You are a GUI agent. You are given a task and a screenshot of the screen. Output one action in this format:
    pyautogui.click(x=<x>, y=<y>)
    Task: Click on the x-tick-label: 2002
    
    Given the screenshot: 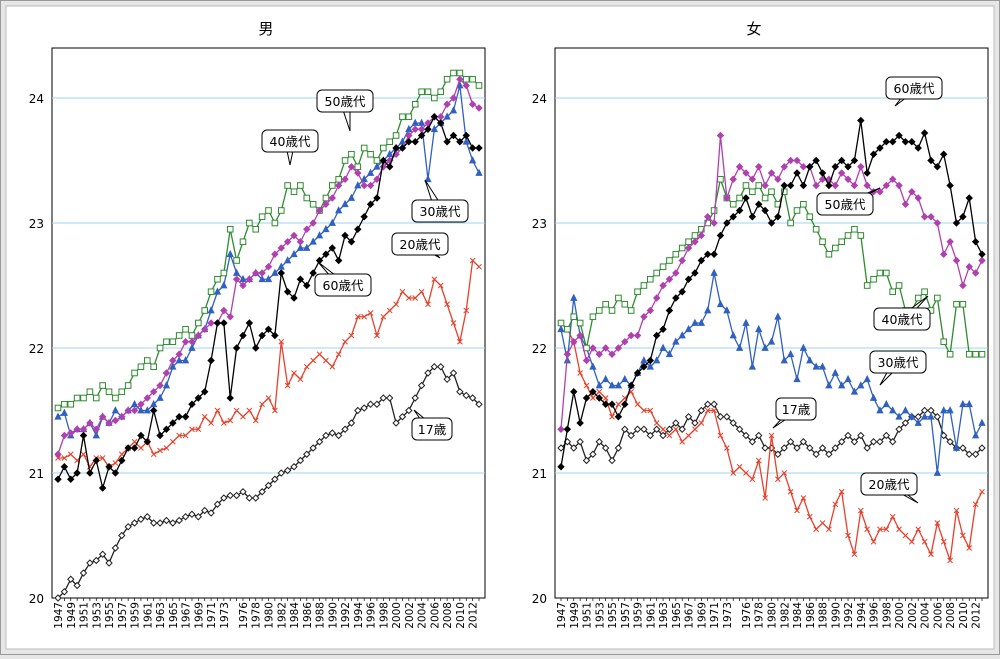 What is the action you would take?
    pyautogui.click(x=913, y=615)
    